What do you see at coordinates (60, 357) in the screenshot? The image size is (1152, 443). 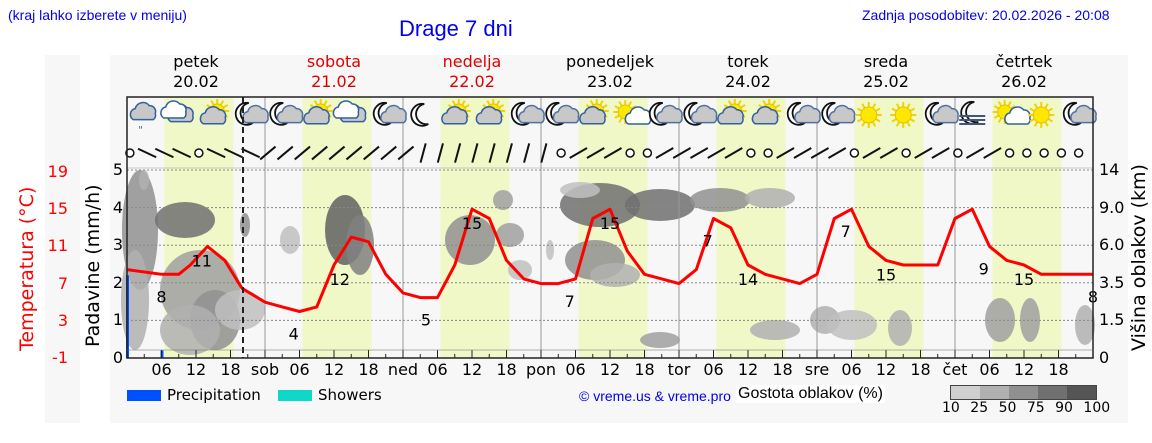 I see `temp-tick: -1` at bounding box center [60, 357].